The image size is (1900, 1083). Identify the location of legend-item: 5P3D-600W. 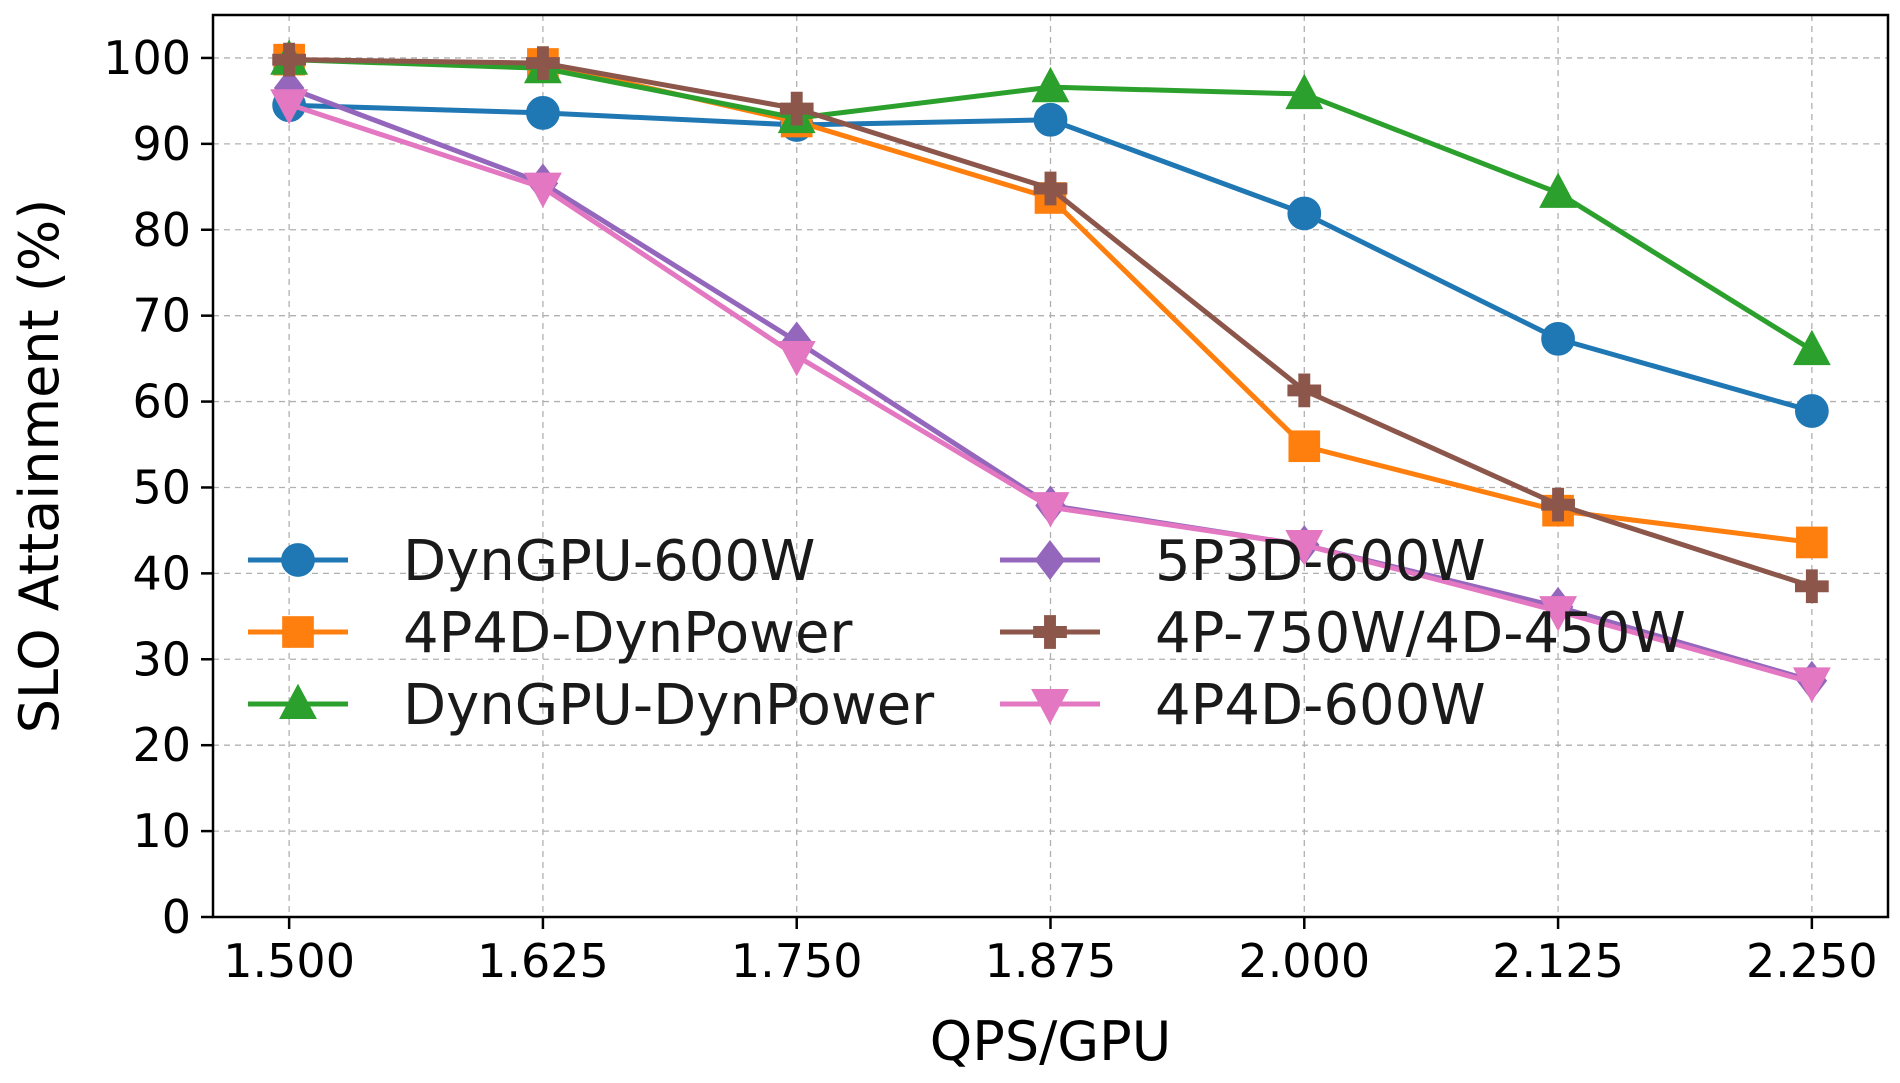
(1243, 561).